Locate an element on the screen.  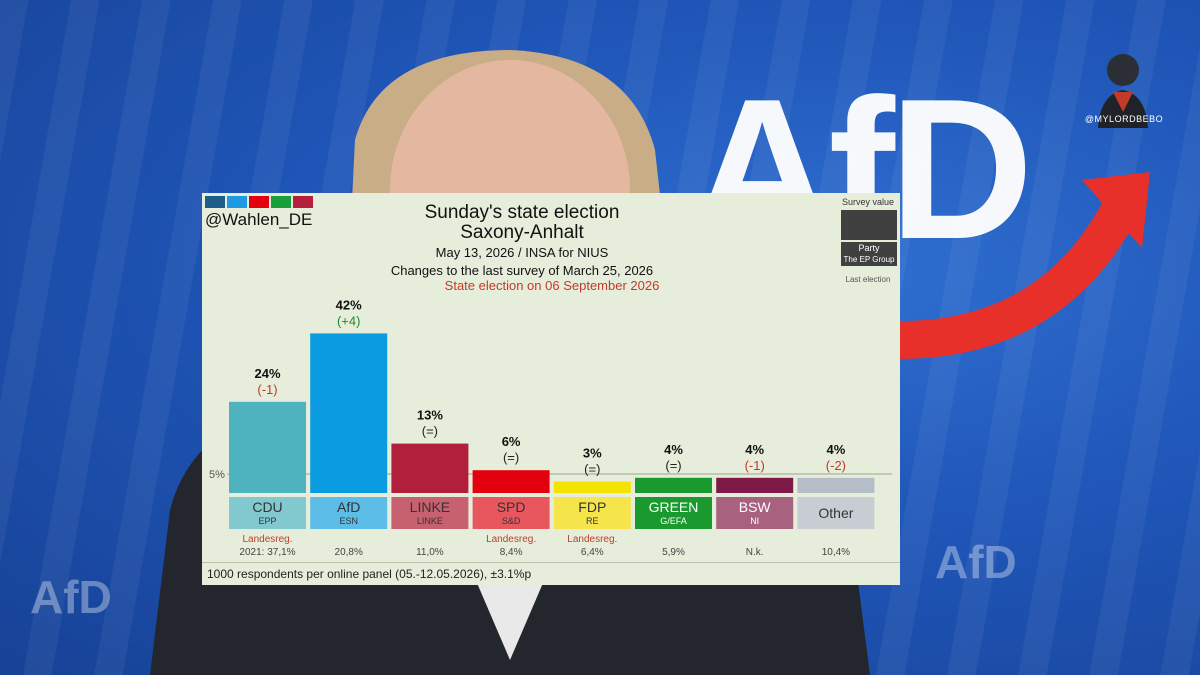
party-box-green is located at coordinates (673, 513).